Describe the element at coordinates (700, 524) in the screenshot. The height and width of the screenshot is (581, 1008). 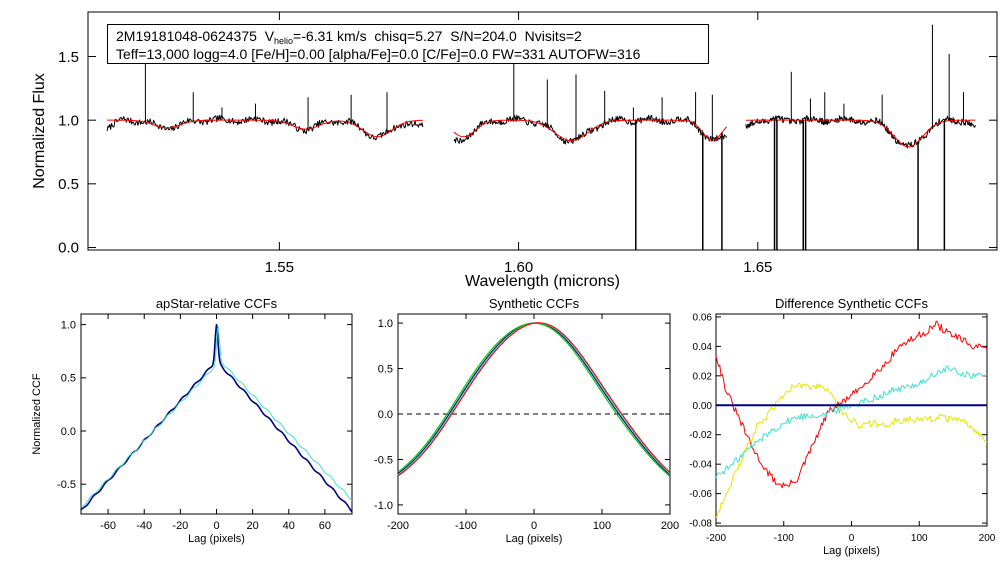
I see `y-tick-label: -0.08` at that location.